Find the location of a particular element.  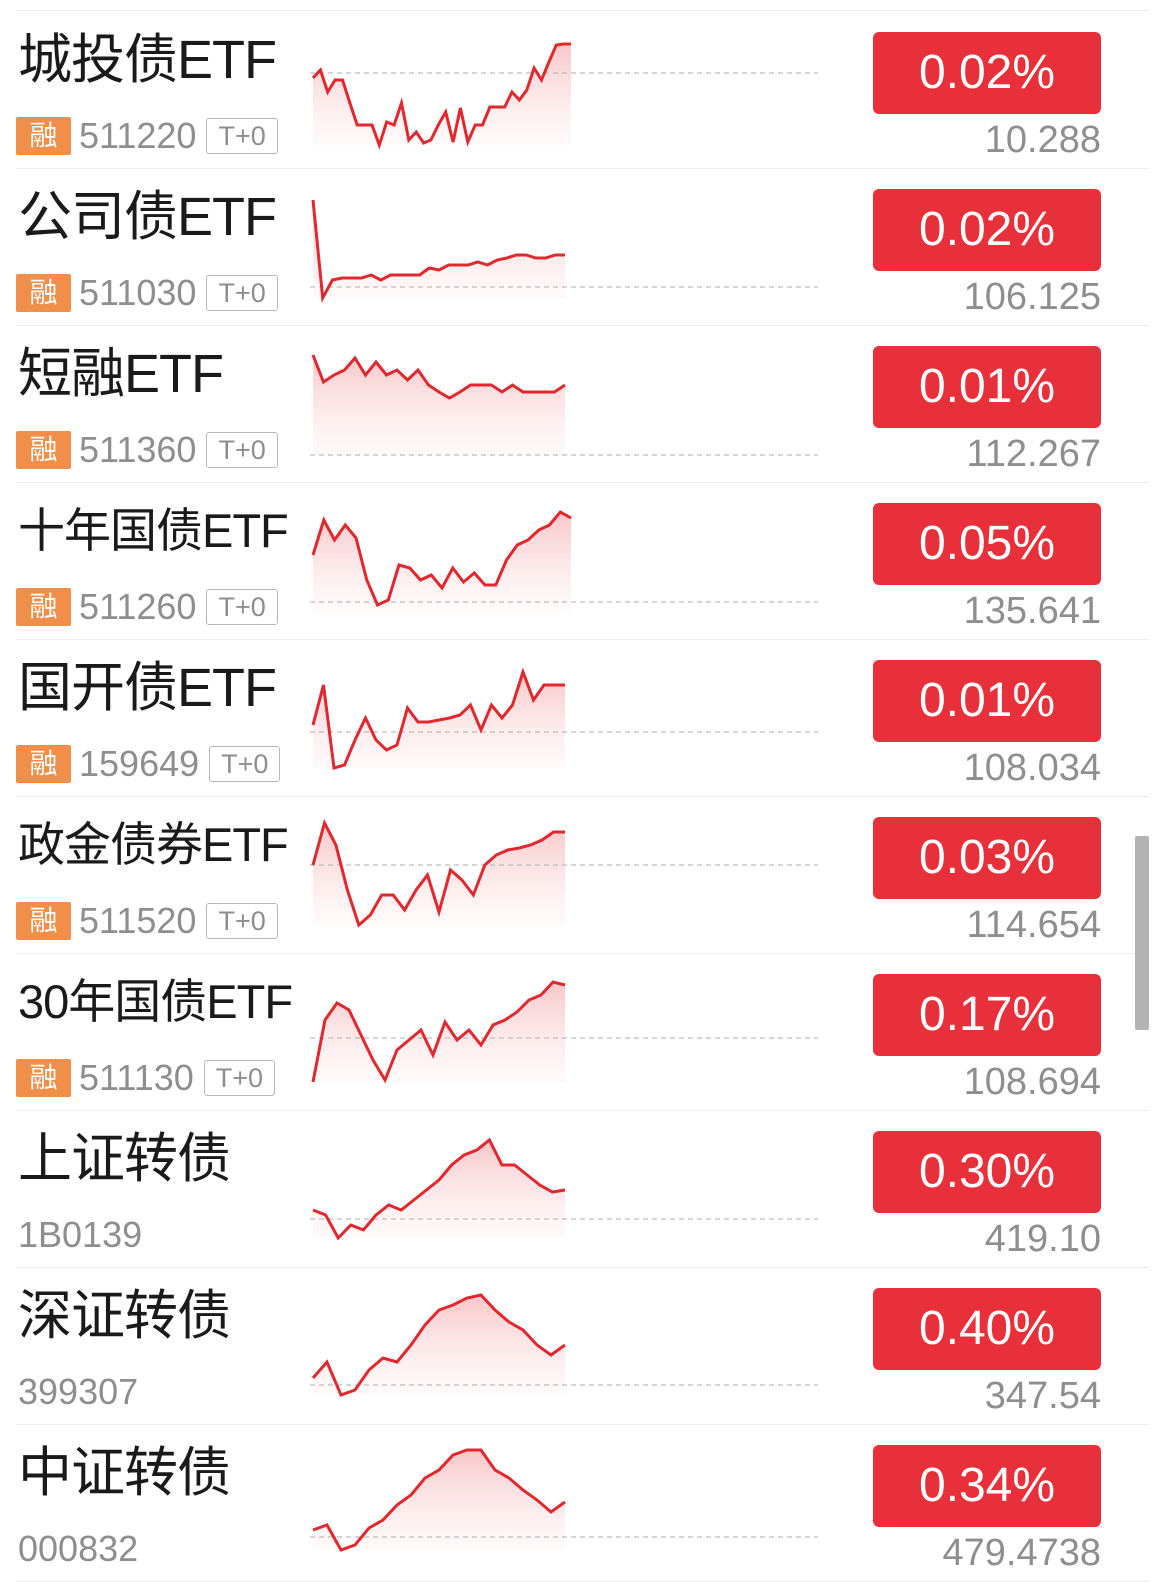

last-price: 112.267 is located at coordinates (1033, 454).